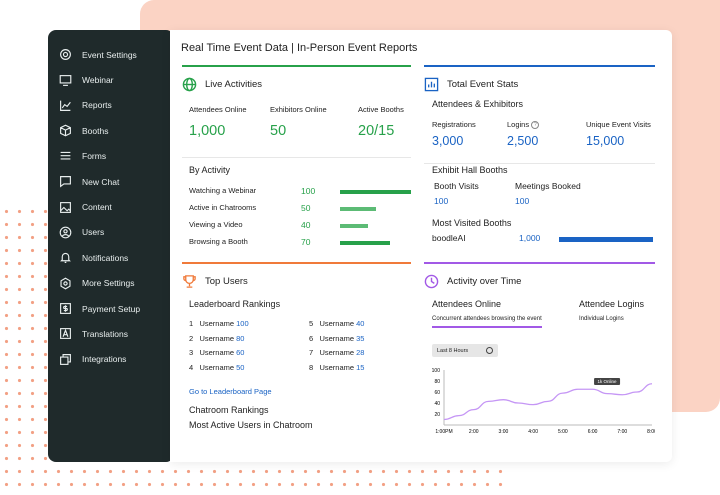 Image resolution: width=720 pixels, height=495 pixels. Describe the element at coordinates (65, 232) in the screenshot. I see `user-icon` at that location.